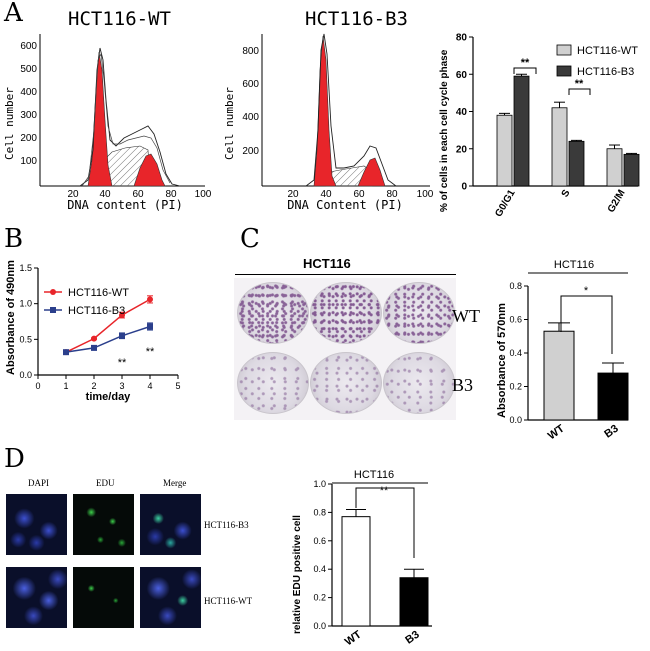 This screenshot has height=651, width=650. What do you see at coordinates (122, 363) in the screenshot?
I see `mtt-sig: **` at bounding box center [122, 363].